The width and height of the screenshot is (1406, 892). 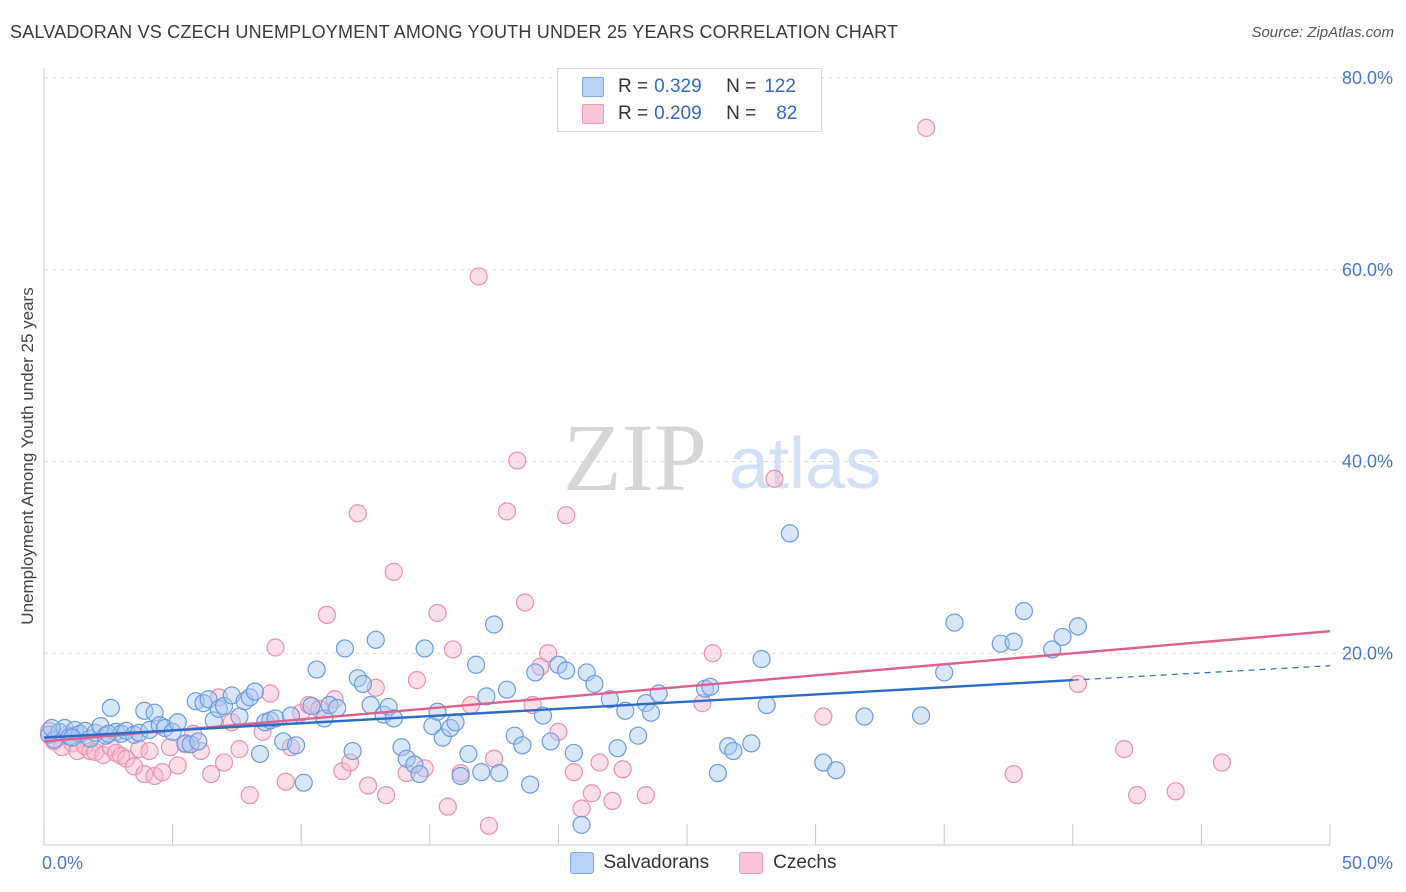 I want to click on legend-r-value: 0.209, so click(x=678, y=113).